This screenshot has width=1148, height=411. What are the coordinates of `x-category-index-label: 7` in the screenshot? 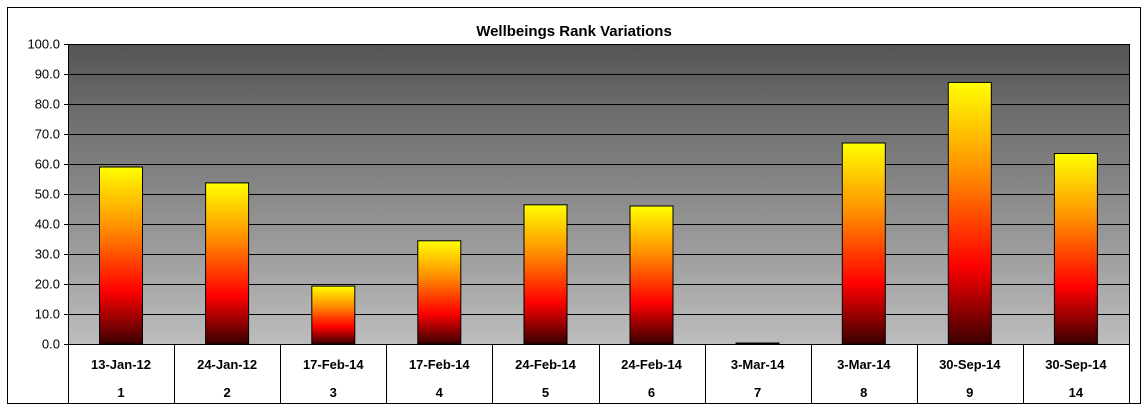 It's located at (757, 392).